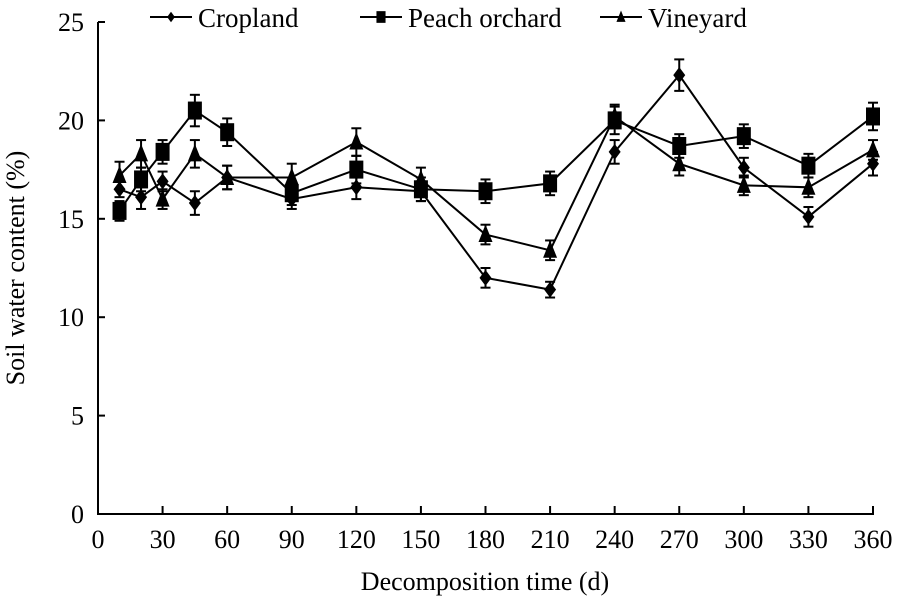  What do you see at coordinates (71, 22) in the screenshot?
I see `y-tick-label: 25` at bounding box center [71, 22].